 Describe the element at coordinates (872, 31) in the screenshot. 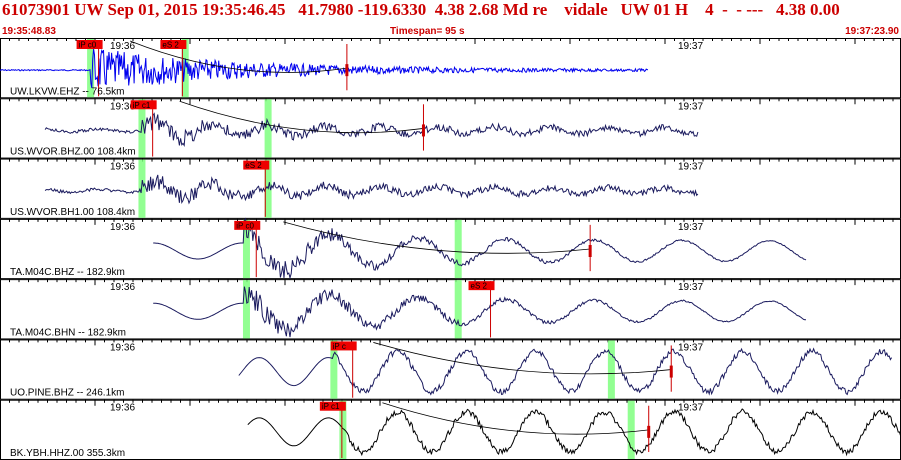

I see `end-time: 19:37:23.90` at that location.